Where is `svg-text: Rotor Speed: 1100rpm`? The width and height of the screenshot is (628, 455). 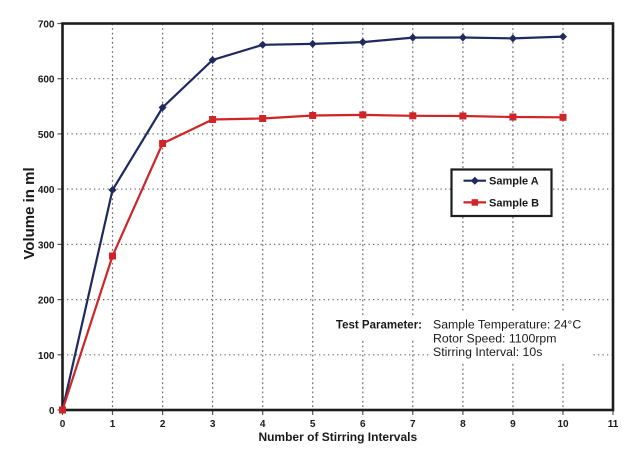
svg-text: Rotor Speed: 1100rpm is located at coordinates (495, 338).